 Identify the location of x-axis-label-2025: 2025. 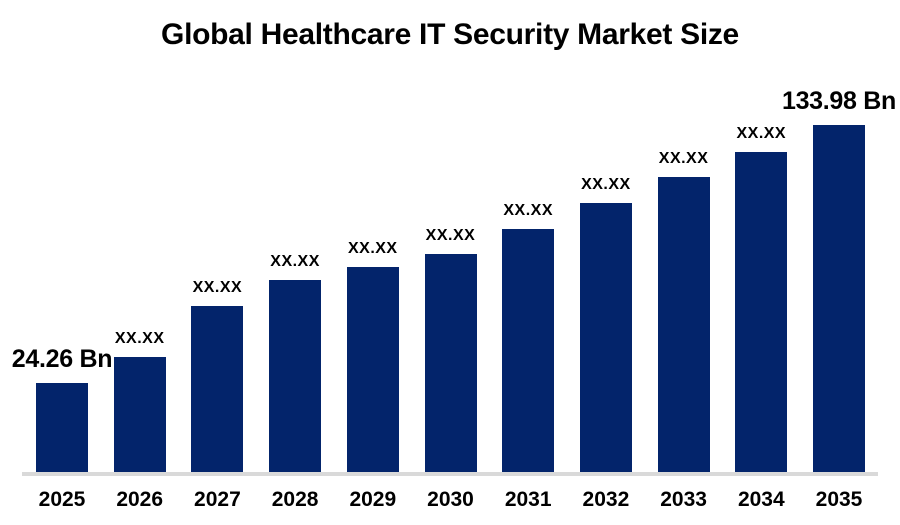
(62, 499).